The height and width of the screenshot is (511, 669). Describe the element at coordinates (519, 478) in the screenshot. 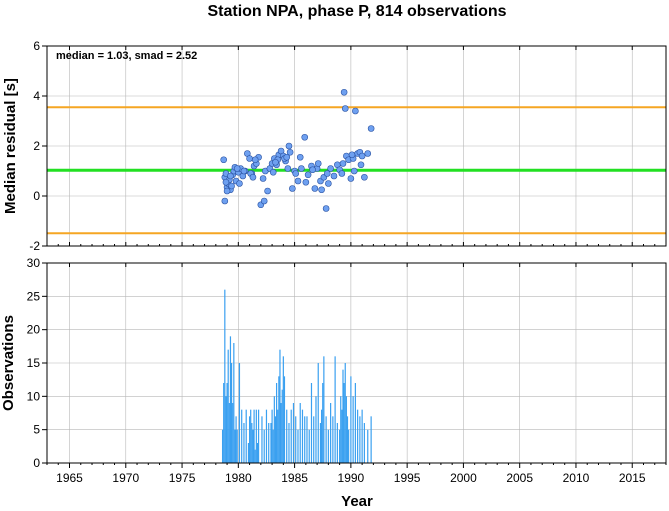

I see `x-tick-label: 2005` at that location.